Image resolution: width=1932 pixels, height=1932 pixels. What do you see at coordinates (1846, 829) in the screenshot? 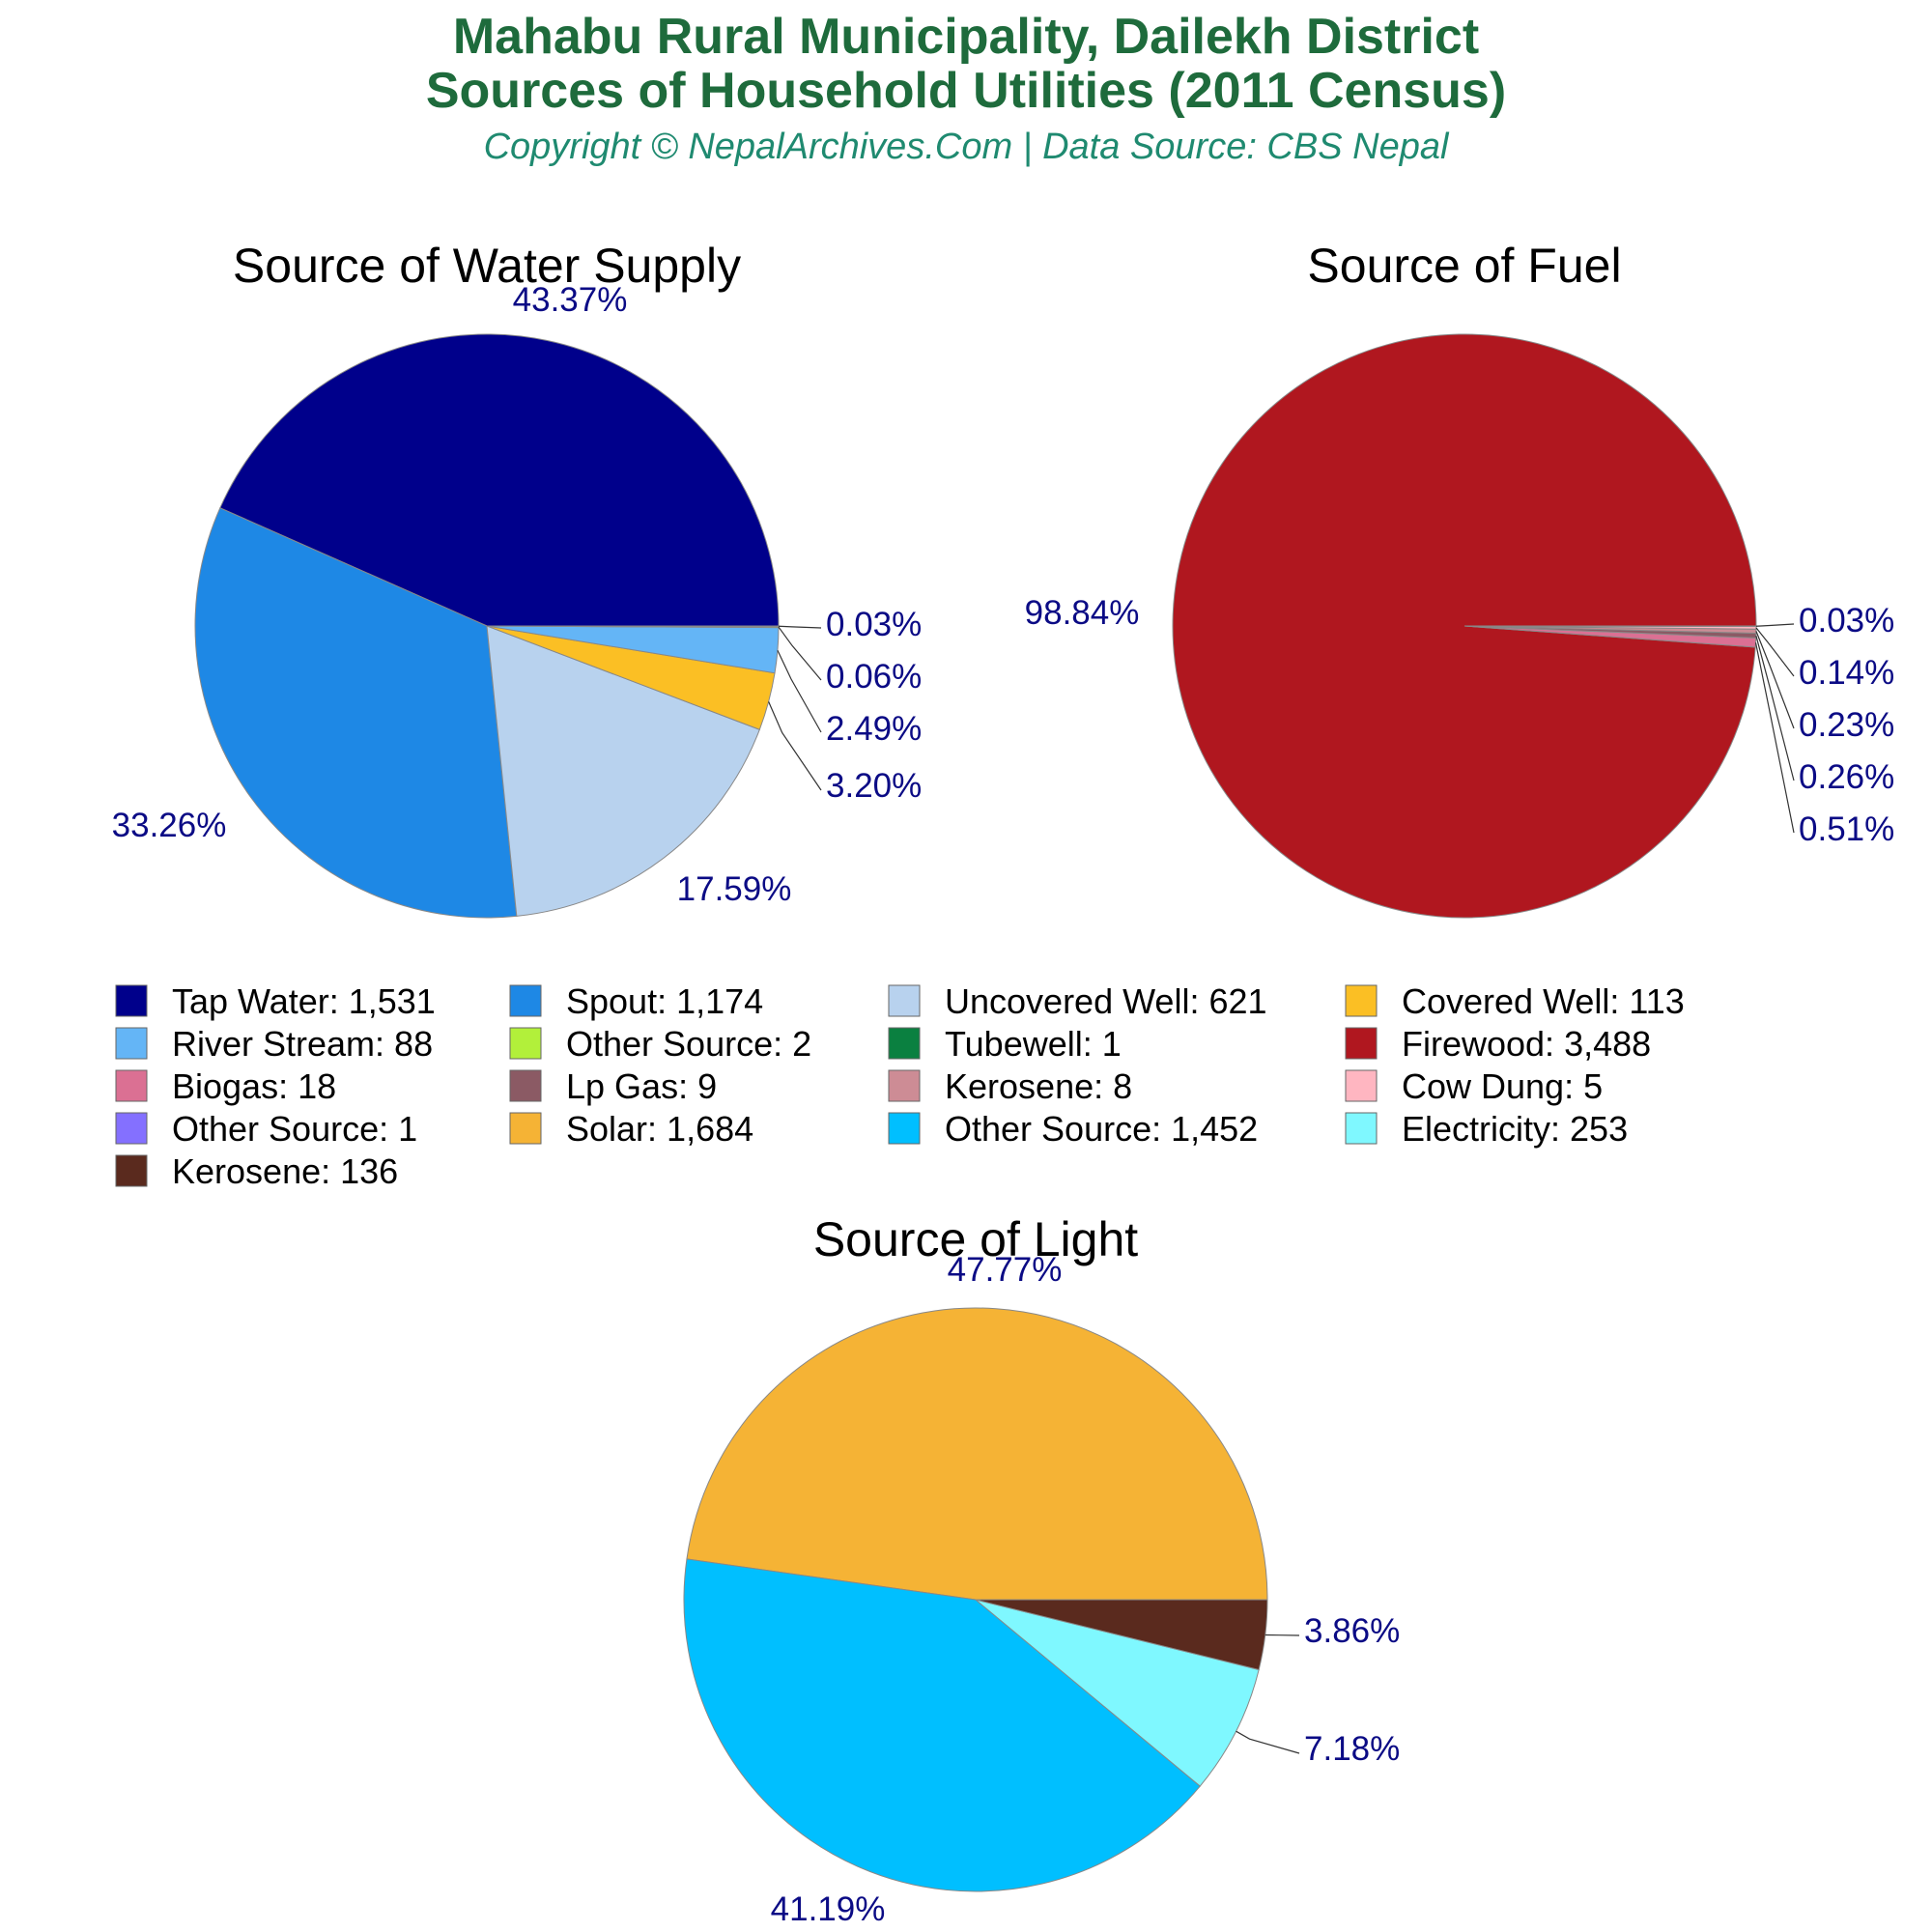
I see `pct-label: 0.51%` at bounding box center [1846, 829].